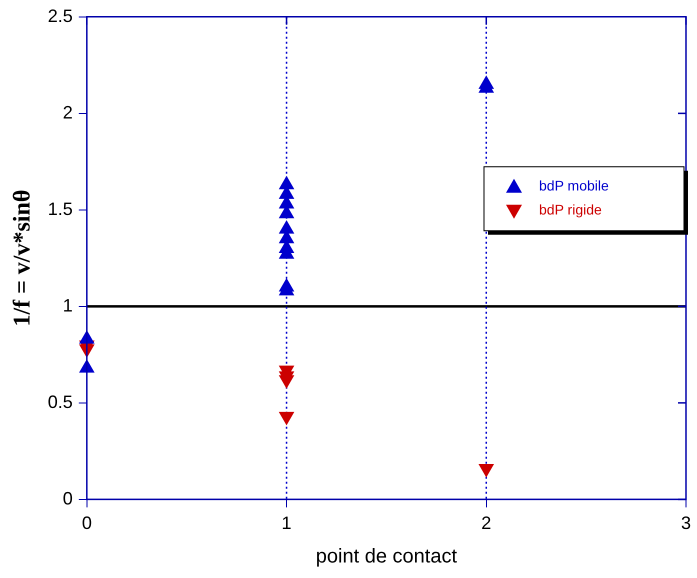 The width and height of the screenshot is (697, 578). Describe the element at coordinates (60, 16) in the screenshot. I see `y-tick-label: 2.5` at that location.